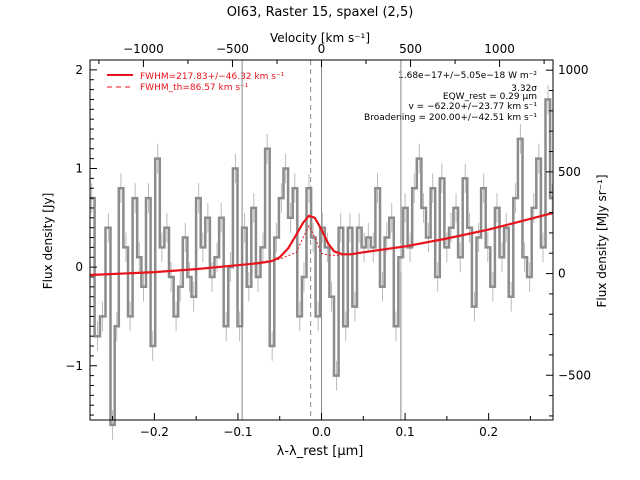 The height and width of the screenshot is (480, 640). I want to click on top-tick-label: 500, so click(410, 49).